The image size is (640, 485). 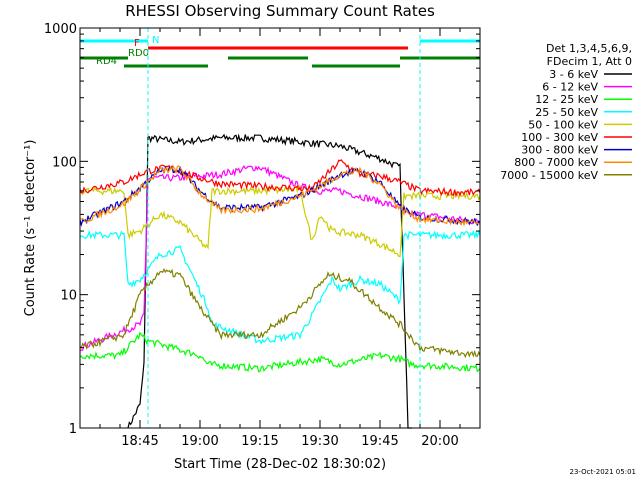 What do you see at coordinates (137, 43) in the screenshot?
I see `flag-label-f: F` at bounding box center [137, 43].